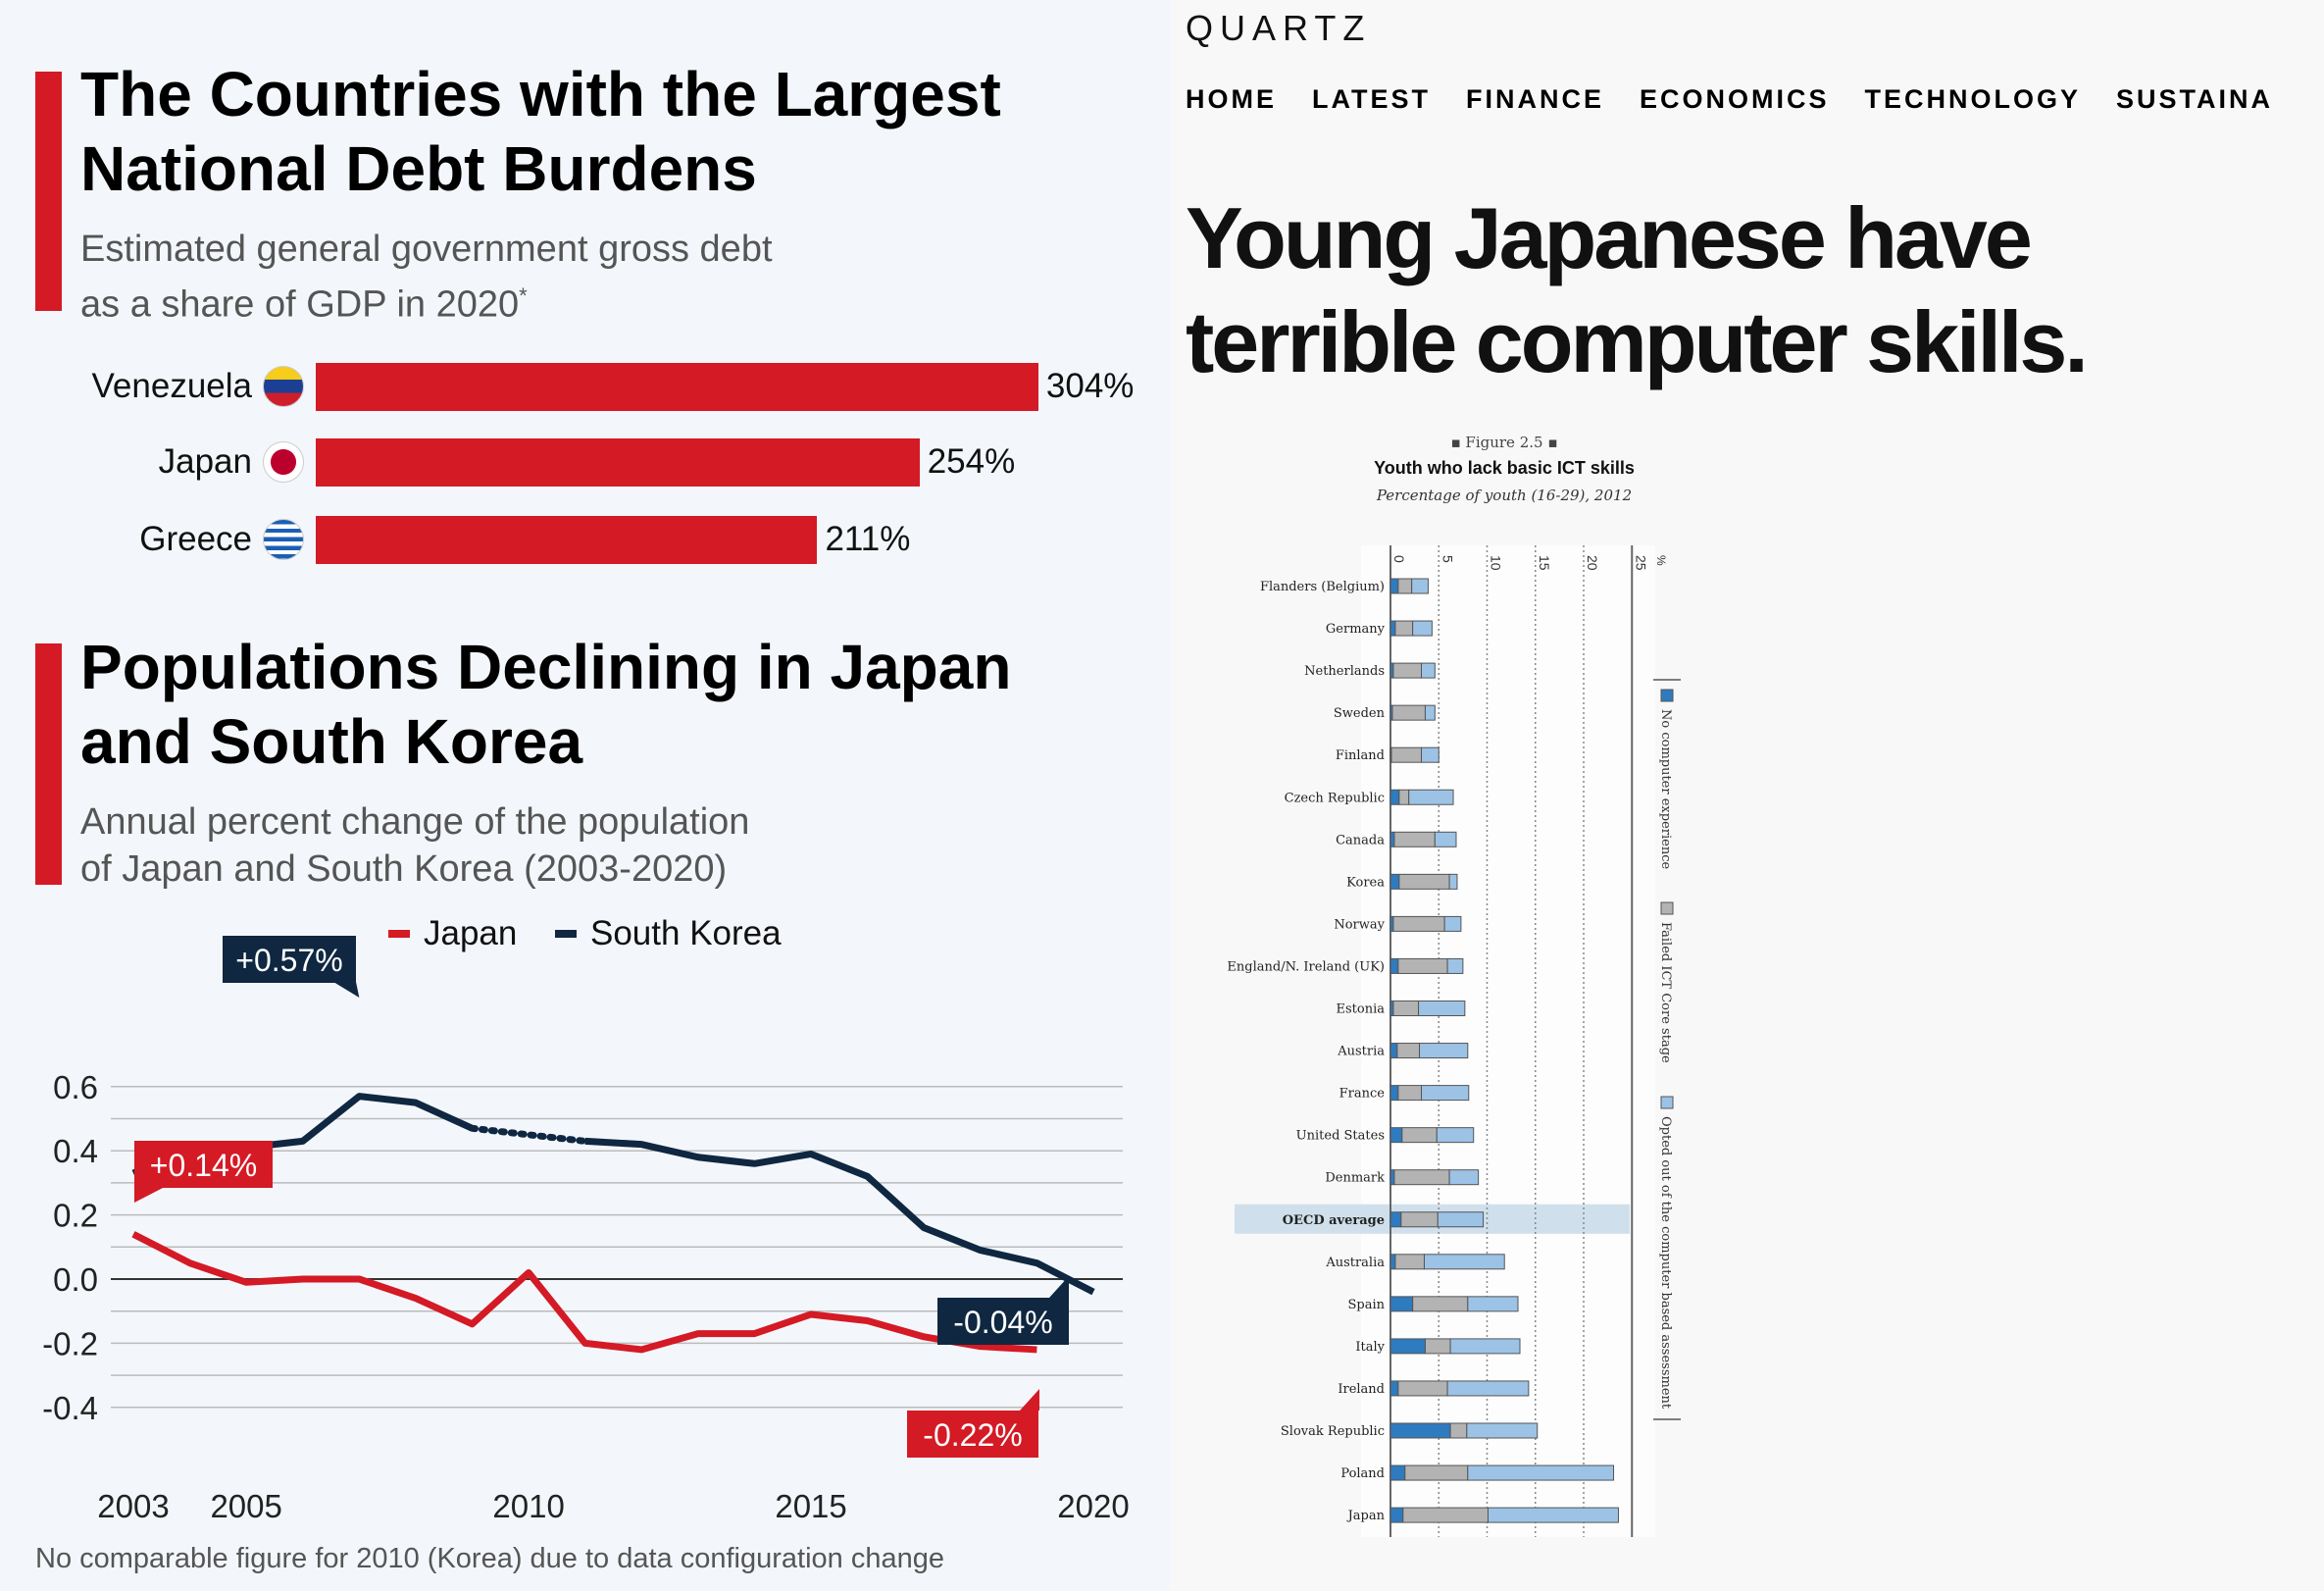 Image resolution: width=2324 pixels, height=1591 pixels. What do you see at coordinates (1545, 563) in the screenshot?
I see `x-tick-label: 15` at bounding box center [1545, 563].